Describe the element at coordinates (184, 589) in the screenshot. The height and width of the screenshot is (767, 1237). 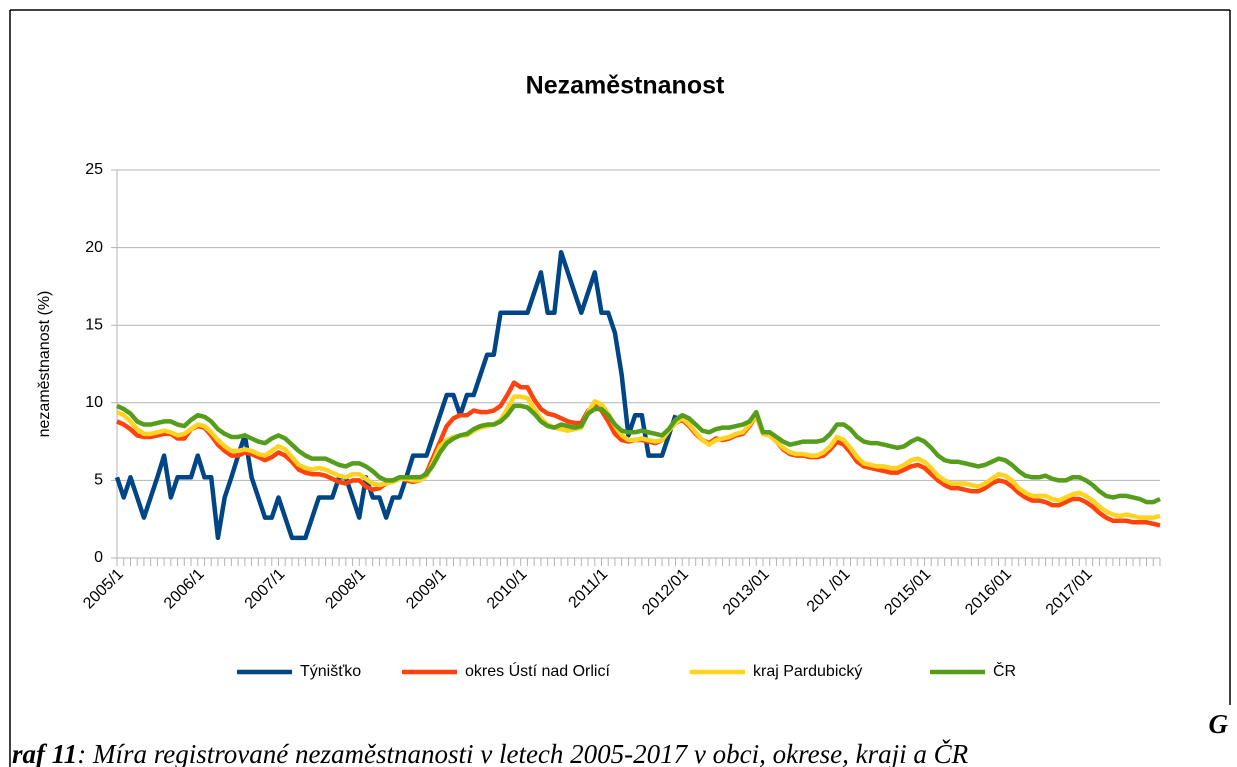
I see `x-tick-label: 2006/1` at that location.